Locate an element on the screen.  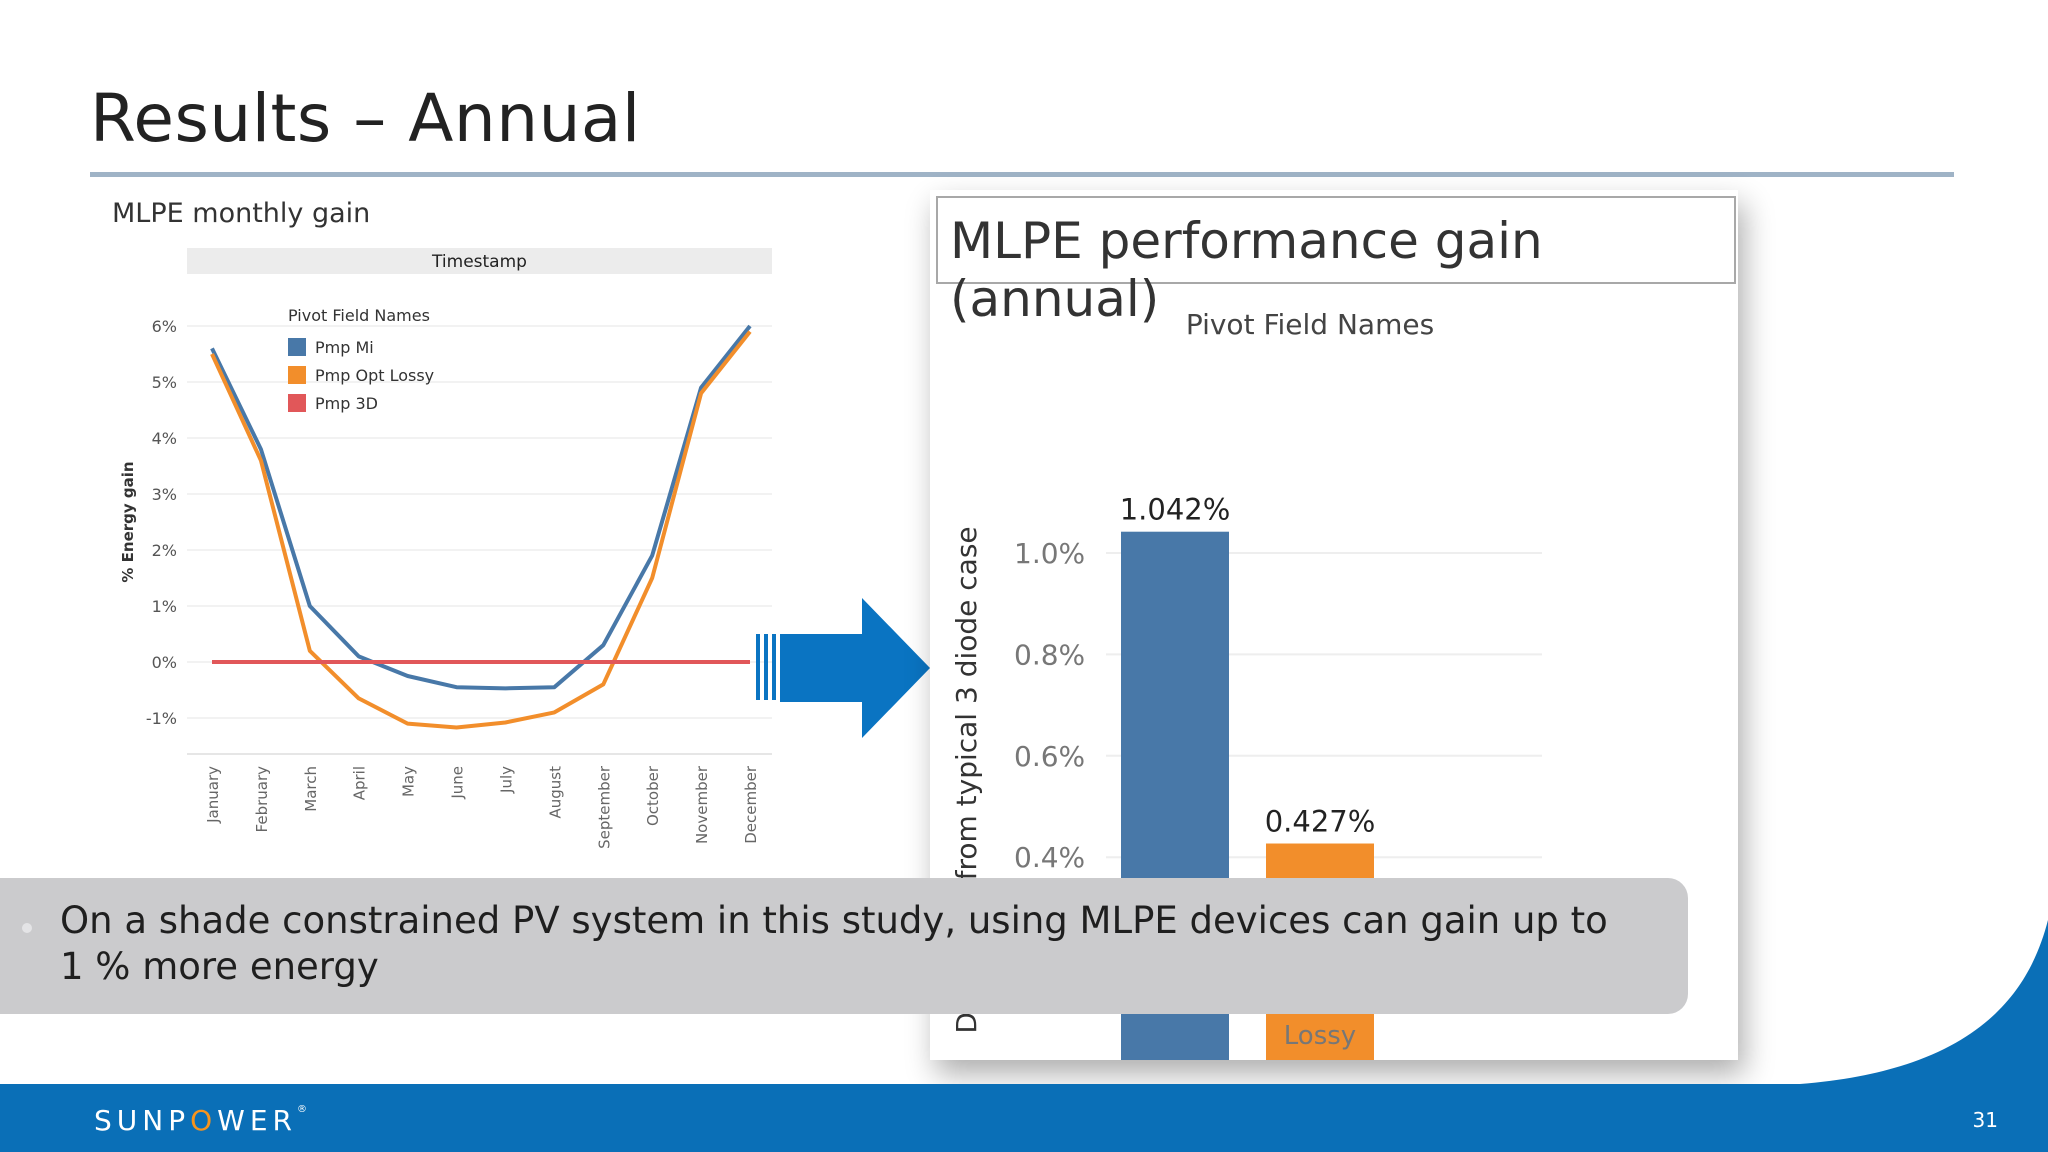
sunpower-logo: SUNPOWER® is located at coordinates (200, 1120).